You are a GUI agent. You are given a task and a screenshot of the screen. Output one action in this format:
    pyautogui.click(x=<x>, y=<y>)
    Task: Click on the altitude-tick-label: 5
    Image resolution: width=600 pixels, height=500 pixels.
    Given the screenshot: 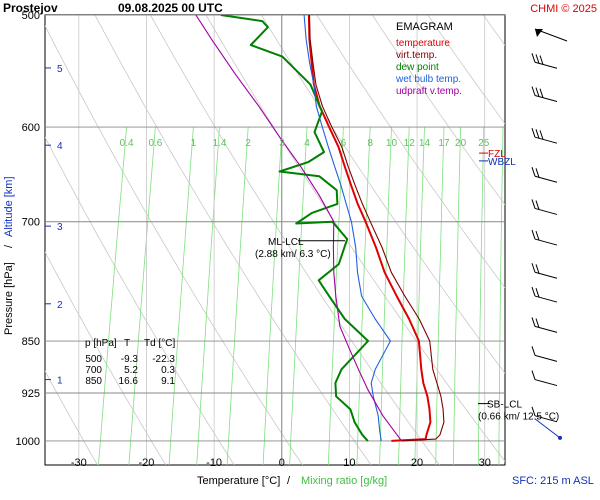 What is the action you would take?
    pyautogui.click(x=60, y=69)
    